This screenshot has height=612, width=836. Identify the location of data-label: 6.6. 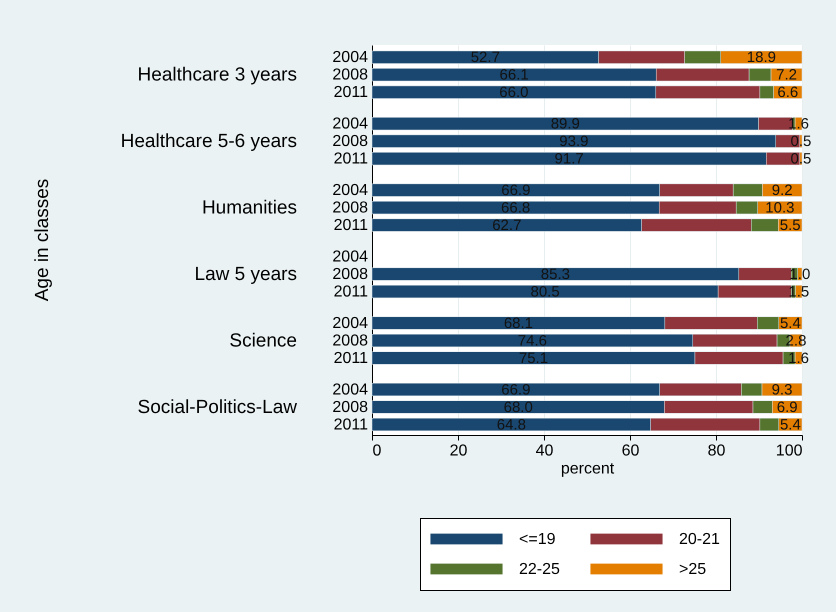
(787, 93).